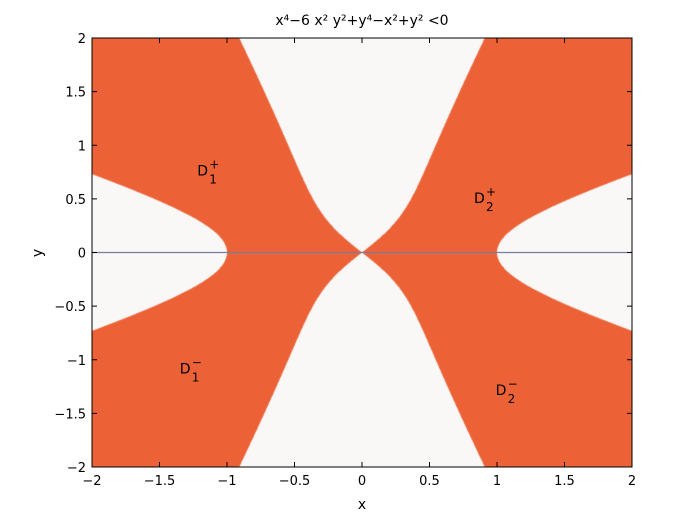 The image size is (700, 525). Describe the element at coordinates (295, 481) in the screenshot. I see `x-tick-label: −0.5` at that location.